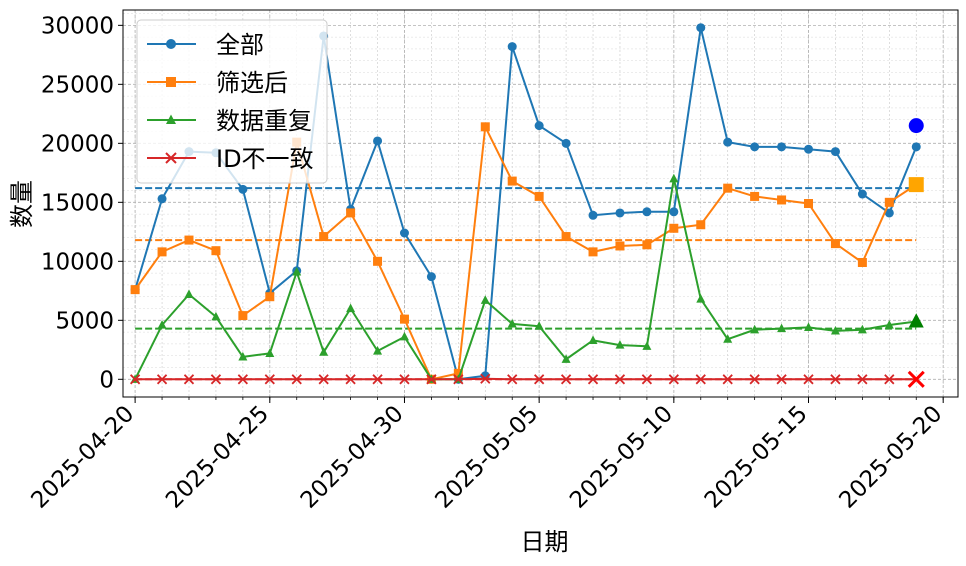  I want to click on series-line, so click(526, 379).